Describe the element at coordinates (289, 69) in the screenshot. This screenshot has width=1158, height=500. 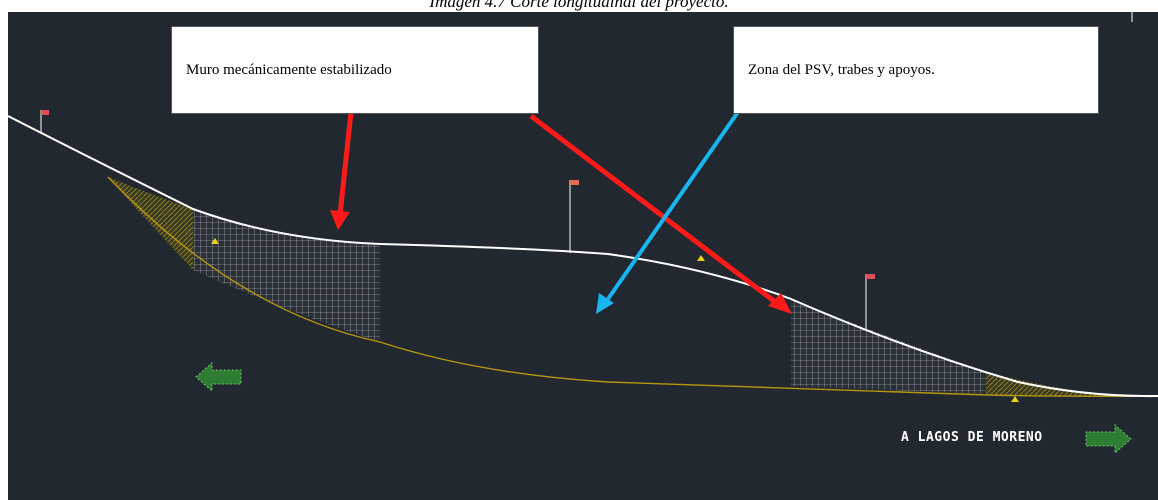
I see `callout-mse-wall-text: Muro mecánicamente estabilizado` at that location.